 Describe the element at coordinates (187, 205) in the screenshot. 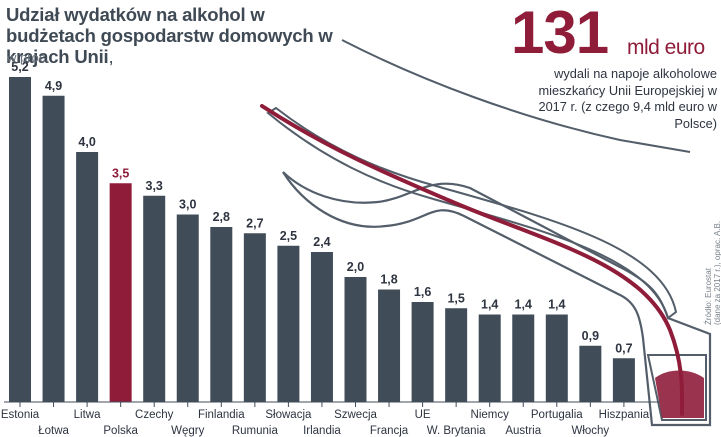

I see `value-label-5: 3,0` at that location.